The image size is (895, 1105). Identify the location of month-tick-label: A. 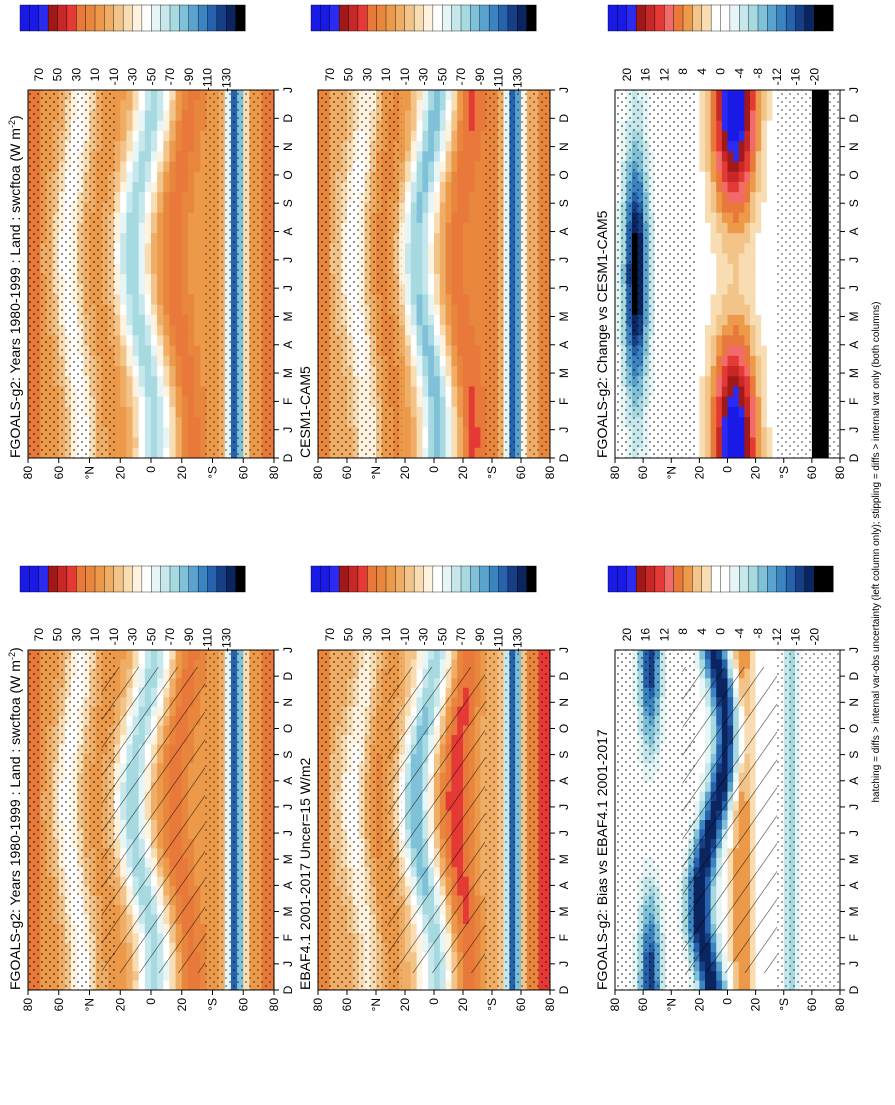
(564, 781).